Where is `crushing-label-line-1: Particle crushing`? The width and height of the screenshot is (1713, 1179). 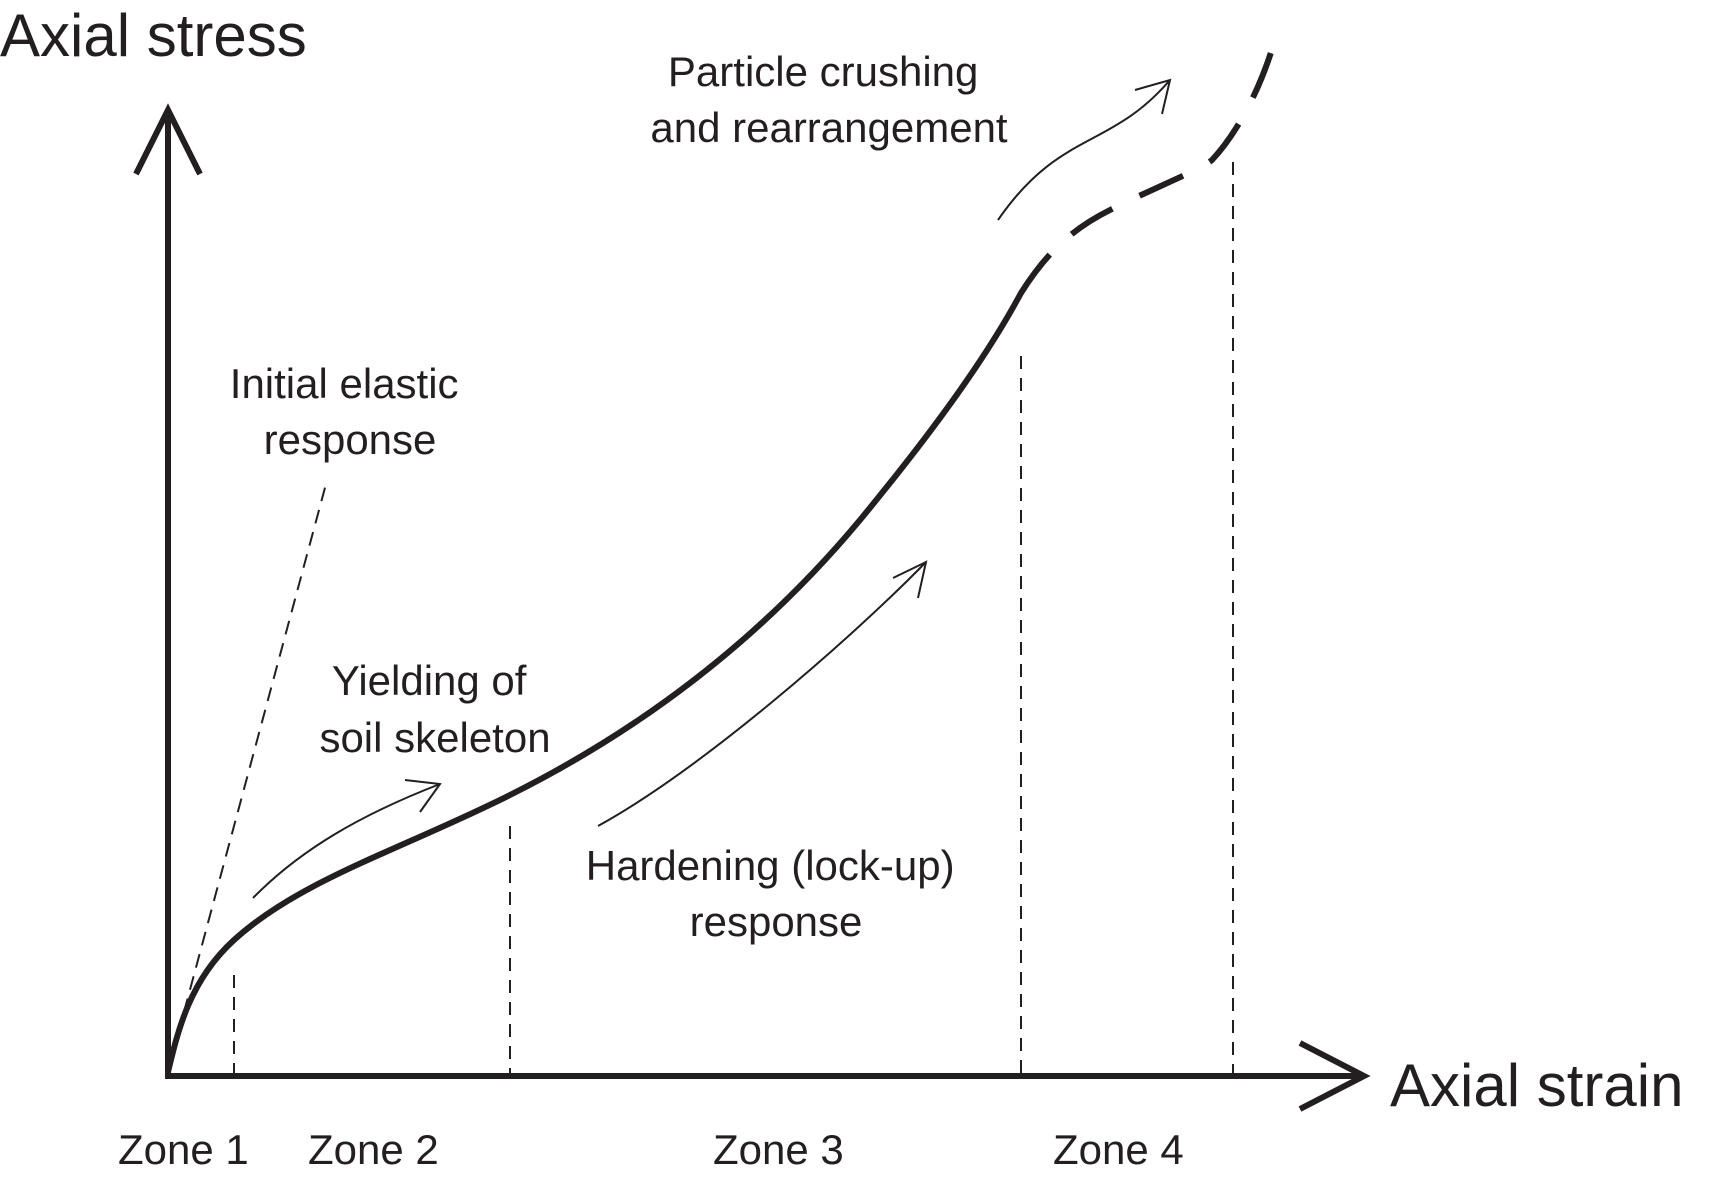 crushing-label-line-1: Particle crushing is located at coordinates (823, 71).